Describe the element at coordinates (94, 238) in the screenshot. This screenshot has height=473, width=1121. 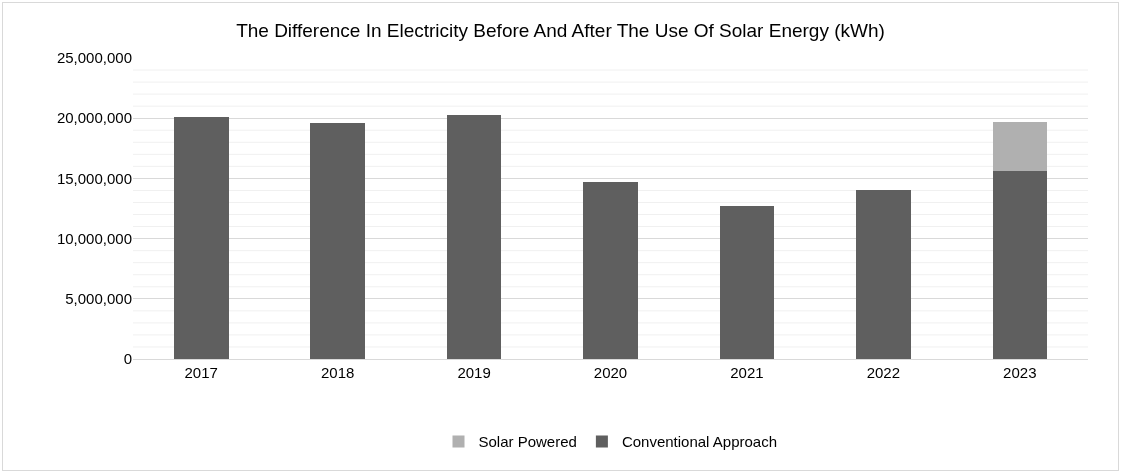
I see `y-tick-label: 10,000,000` at that location.